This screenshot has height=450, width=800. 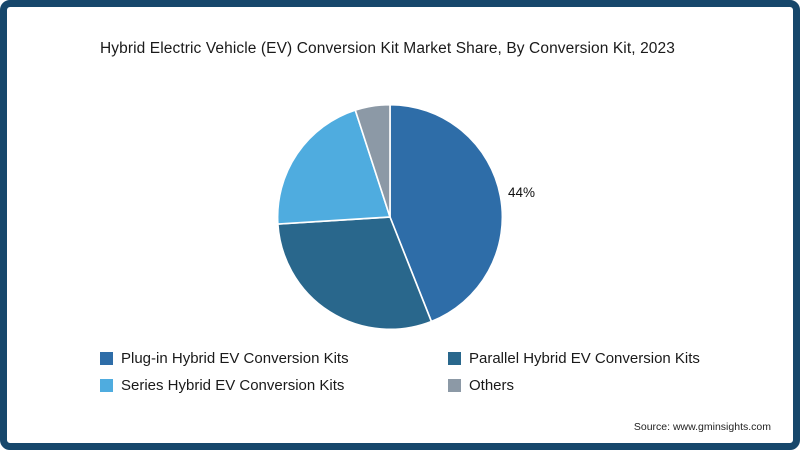 What do you see at coordinates (233, 385) in the screenshot?
I see `legend-label: Series Hybrid EV Conversion Kits` at bounding box center [233, 385].